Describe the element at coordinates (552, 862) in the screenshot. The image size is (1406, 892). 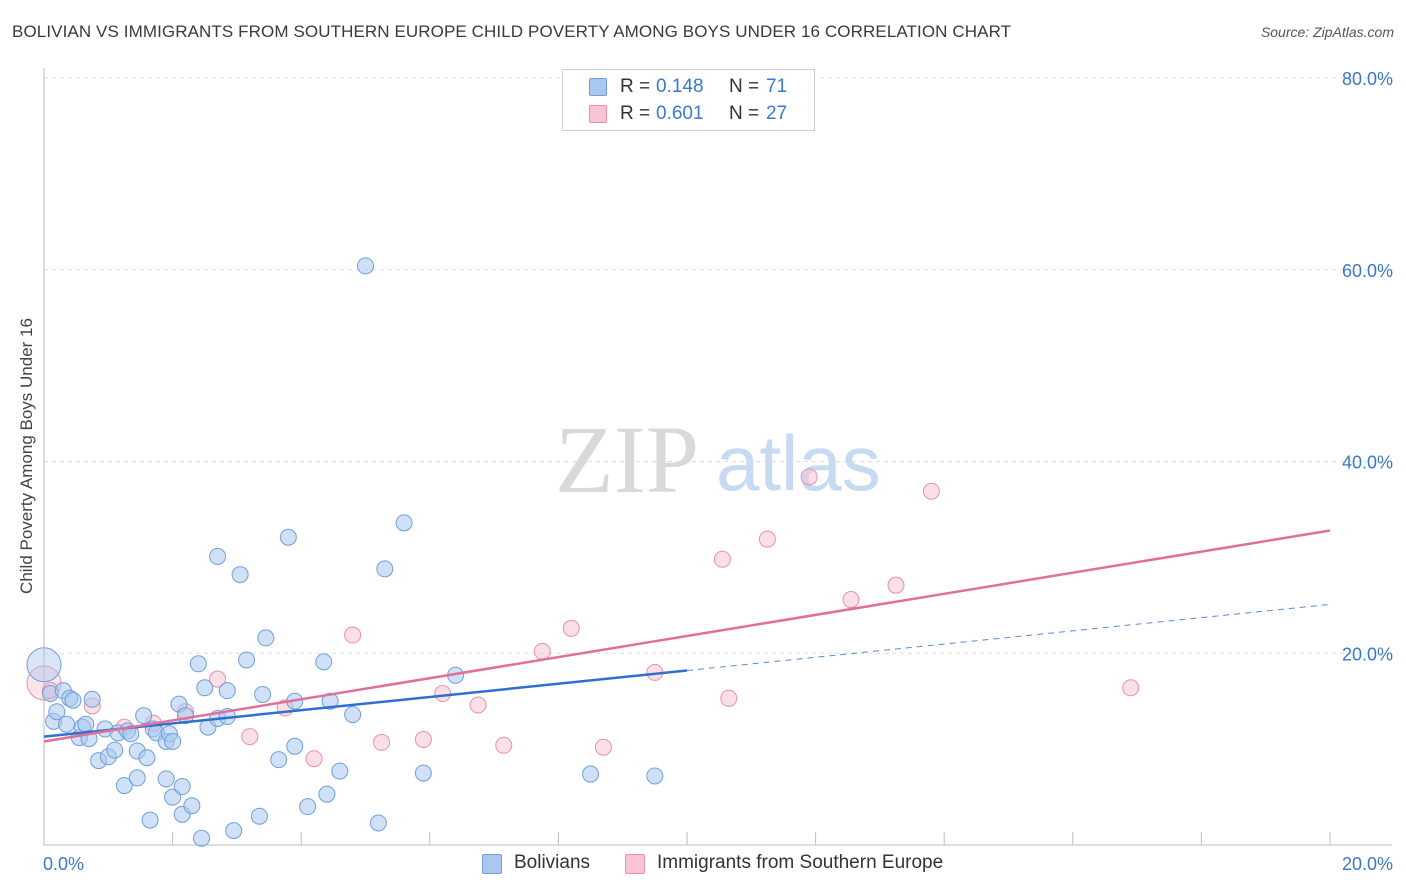
I see `bottom-legend-label: Bolivians` at that location.